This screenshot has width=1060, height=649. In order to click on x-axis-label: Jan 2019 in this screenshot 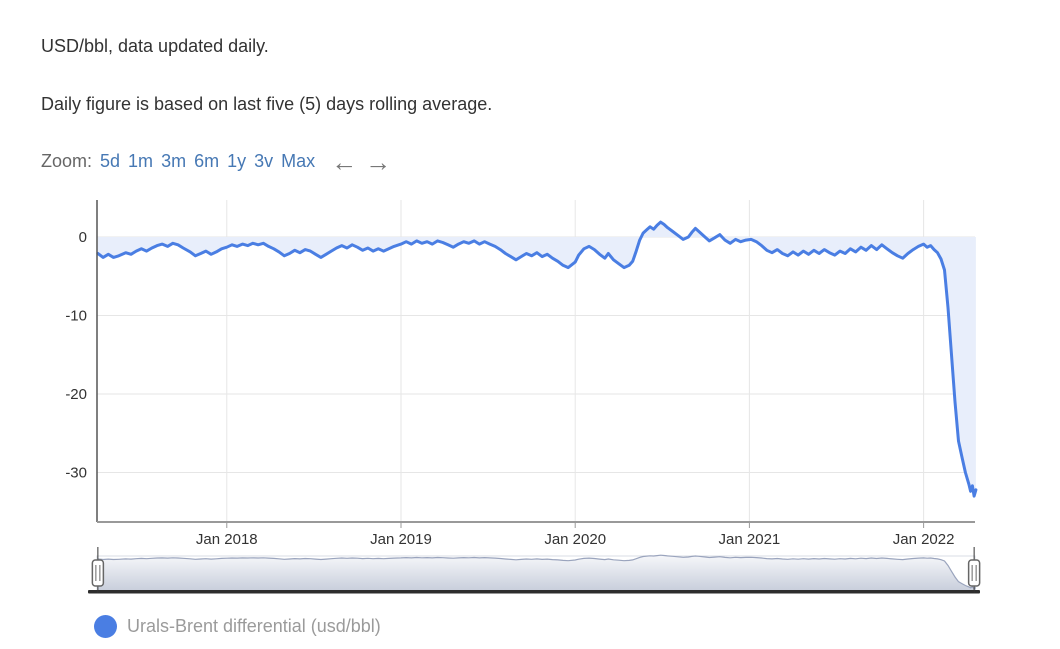, I will do `click(401, 539)`.